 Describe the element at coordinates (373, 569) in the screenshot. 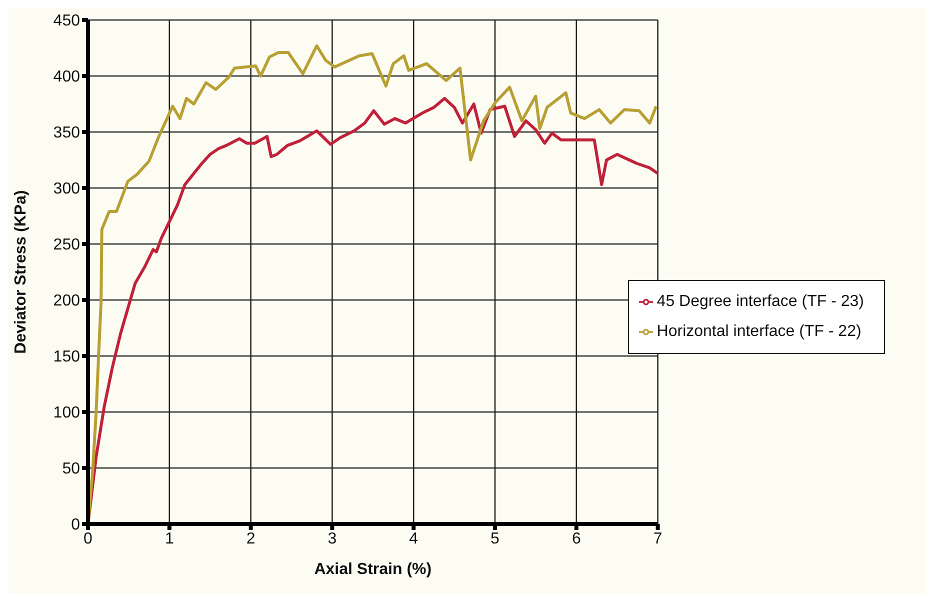

I see `x-axis-title: Axial Strain (%)` at that location.